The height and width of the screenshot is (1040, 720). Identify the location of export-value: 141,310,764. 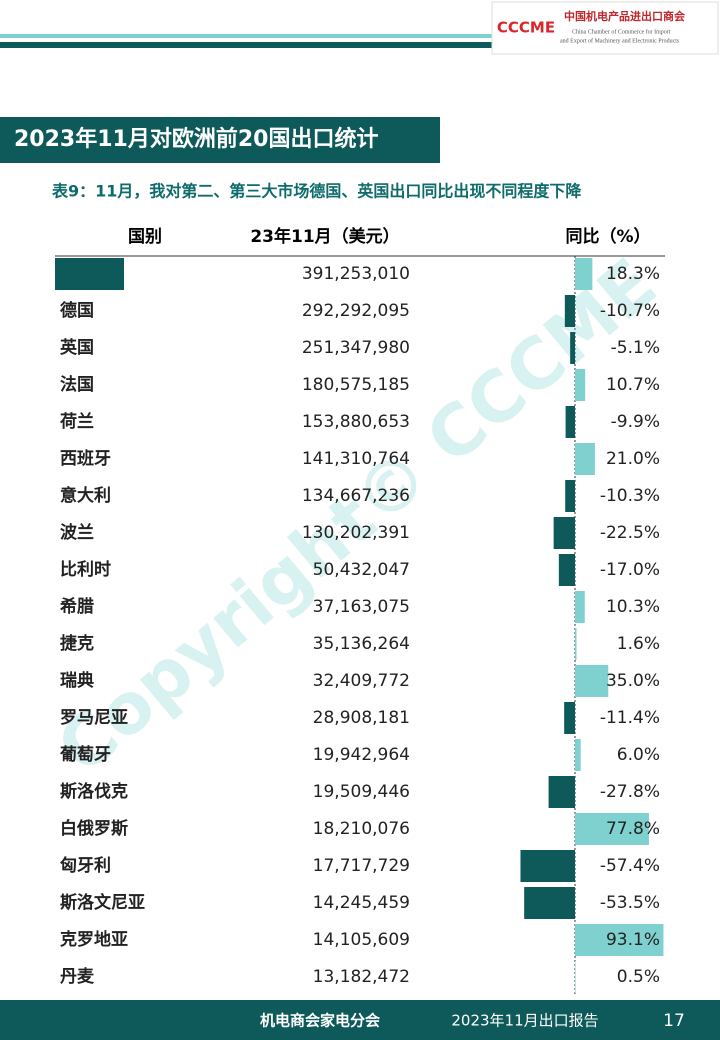
(356, 459).